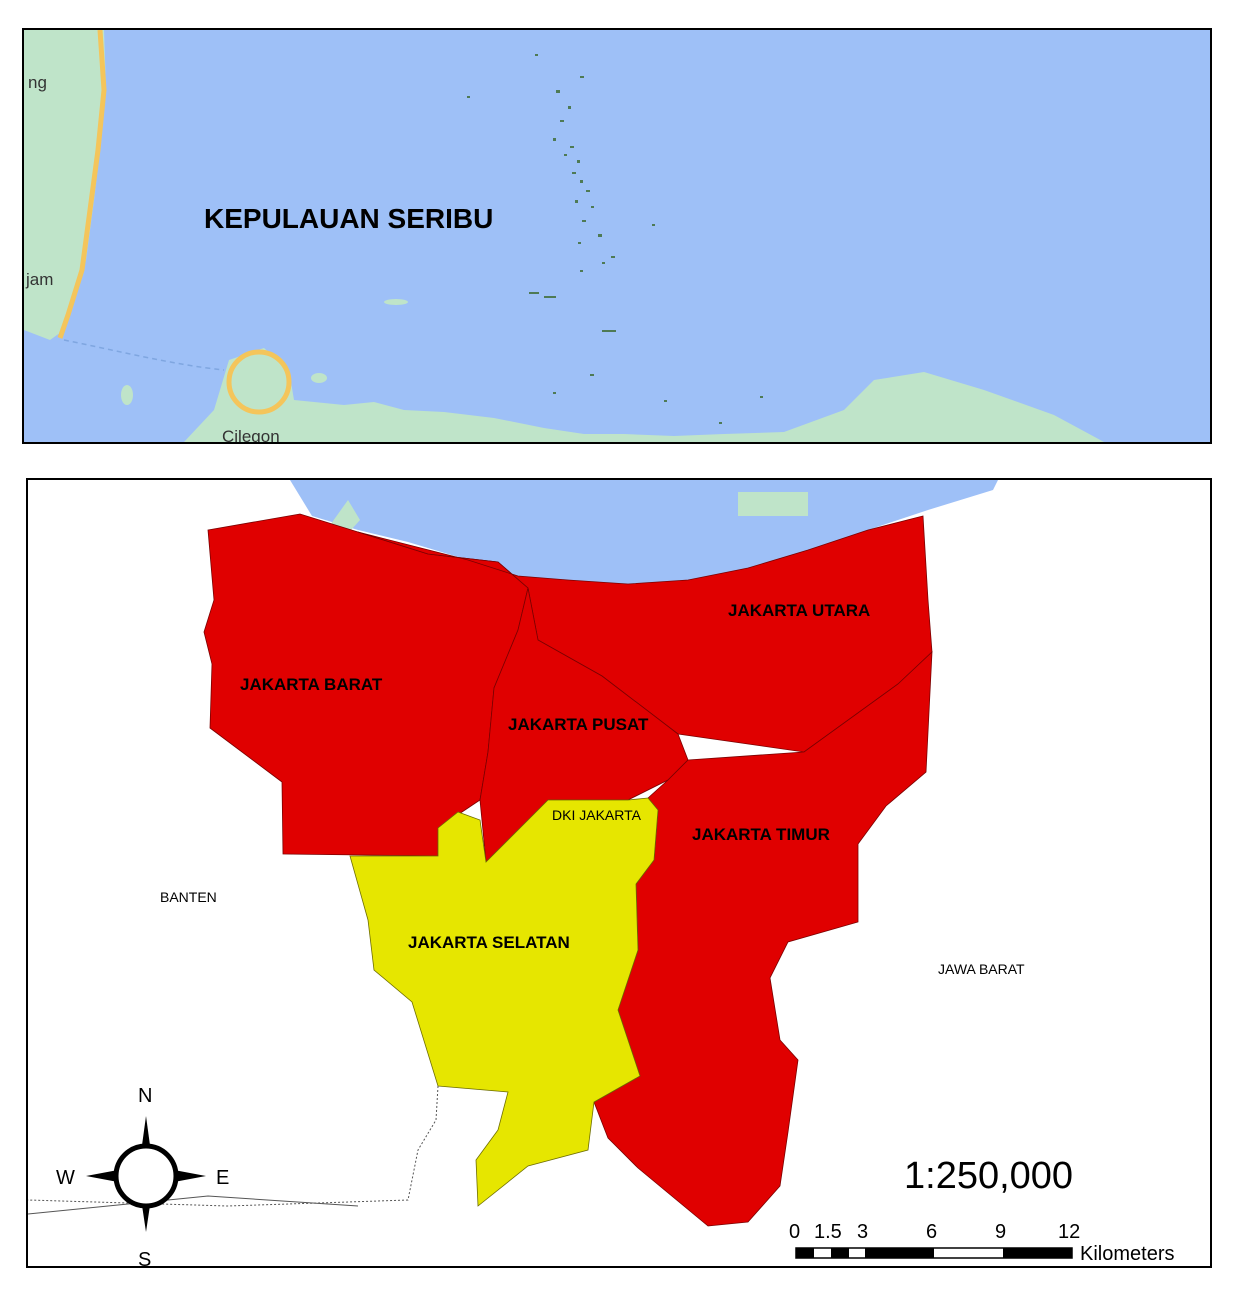 The image size is (1236, 1302). I want to click on scale-unit: Kilometers, so click(1127, 1254).